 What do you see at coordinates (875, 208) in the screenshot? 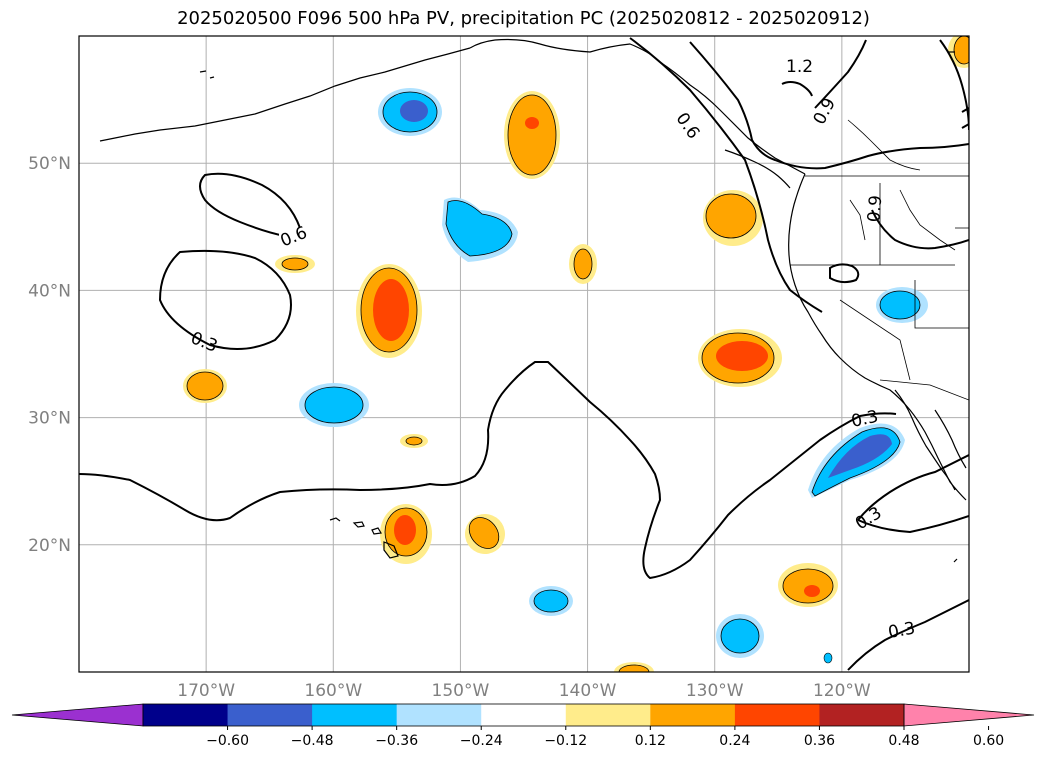
I see `contour-label: 0.9` at bounding box center [875, 208].